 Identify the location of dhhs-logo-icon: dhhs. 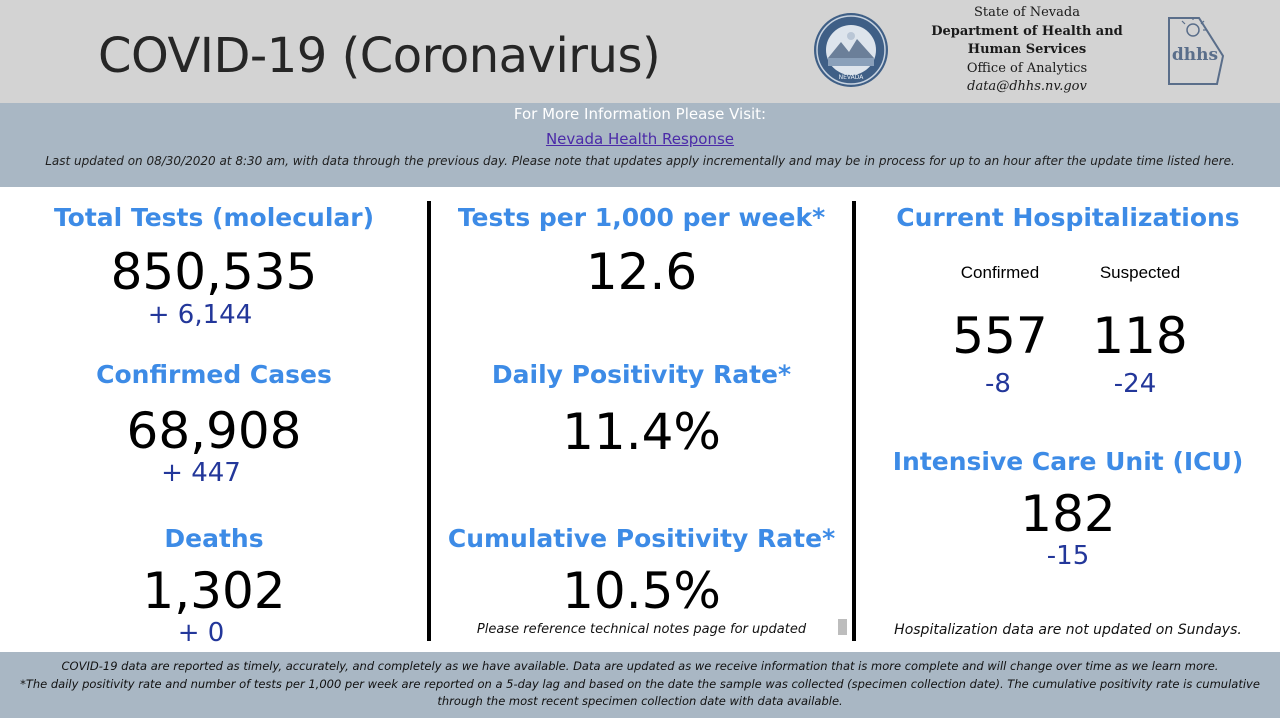
(1196, 51).